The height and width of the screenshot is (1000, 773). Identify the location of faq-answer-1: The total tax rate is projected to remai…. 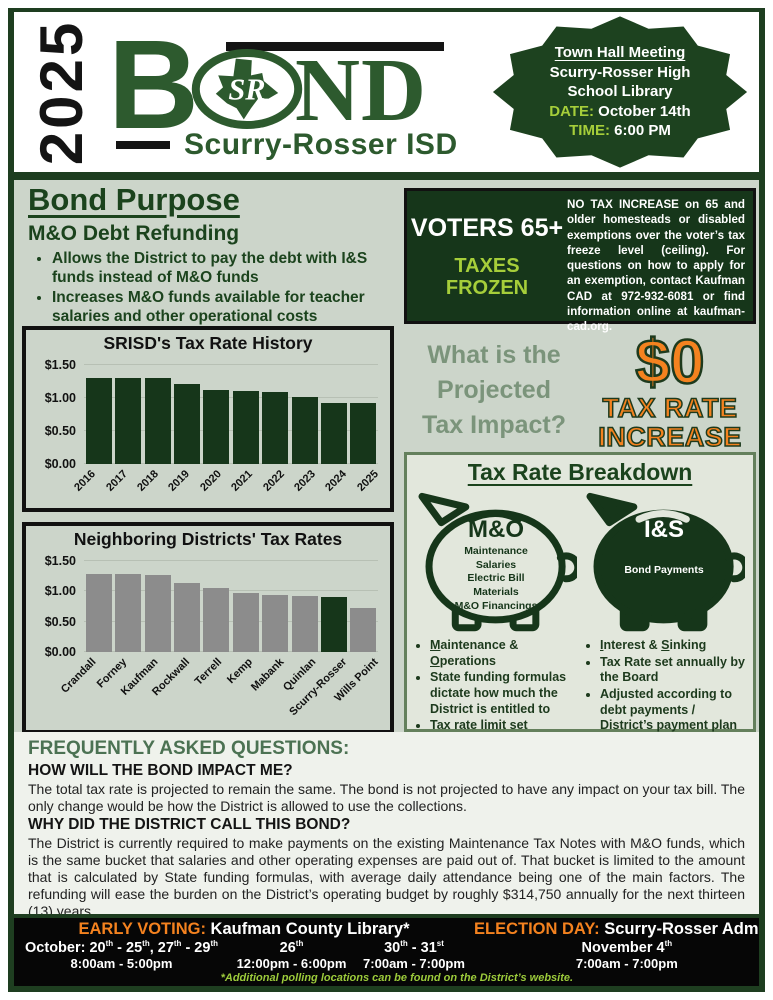
(386, 798).